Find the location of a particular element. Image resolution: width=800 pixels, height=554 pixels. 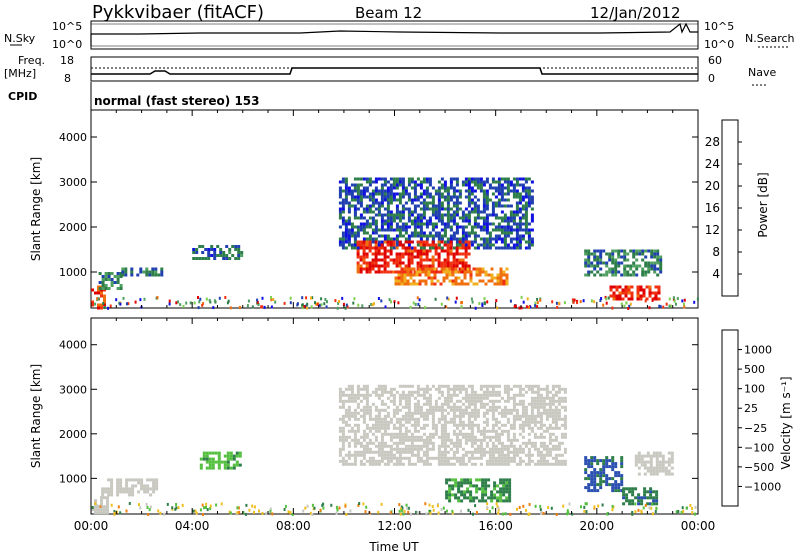

nave-tick-bottom: 0 is located at coordinates (711, 78).